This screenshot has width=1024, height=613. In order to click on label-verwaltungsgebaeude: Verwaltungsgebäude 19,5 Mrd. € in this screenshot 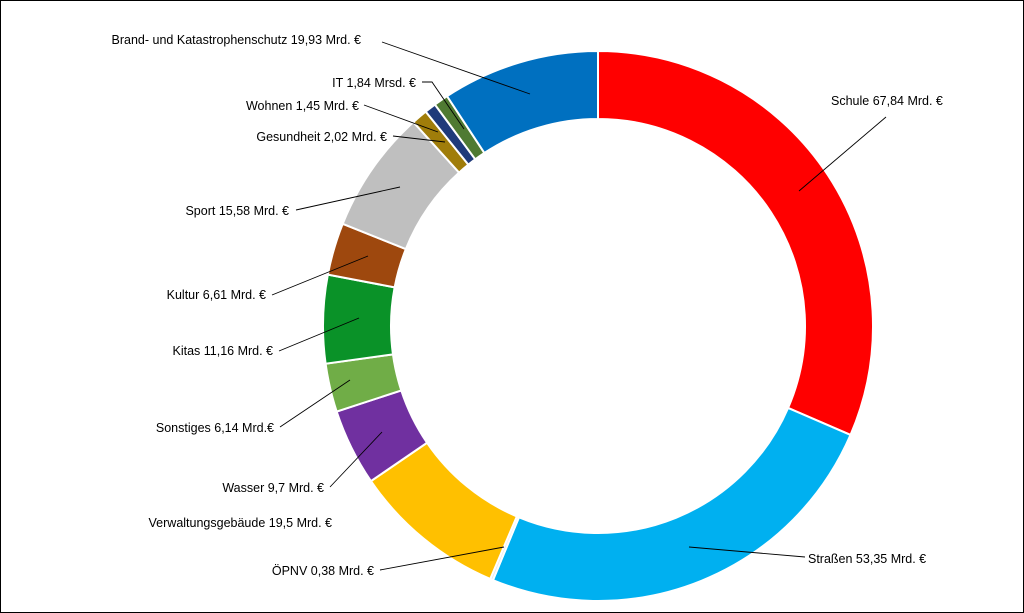, I will do `click(241, 523)`.